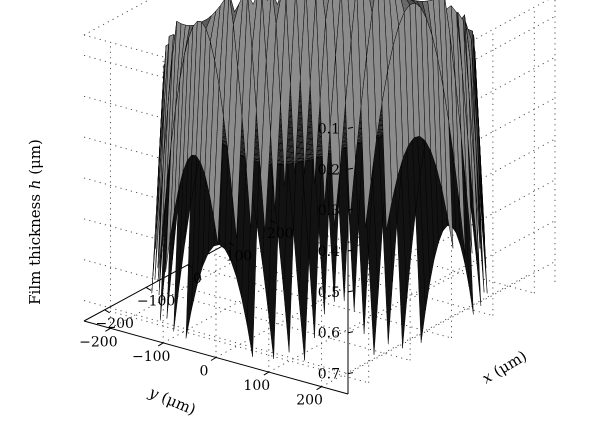 The width and height of the screenshot is (600, 440). I want to click on x-axis-label: x (μm), so click(504, 367).